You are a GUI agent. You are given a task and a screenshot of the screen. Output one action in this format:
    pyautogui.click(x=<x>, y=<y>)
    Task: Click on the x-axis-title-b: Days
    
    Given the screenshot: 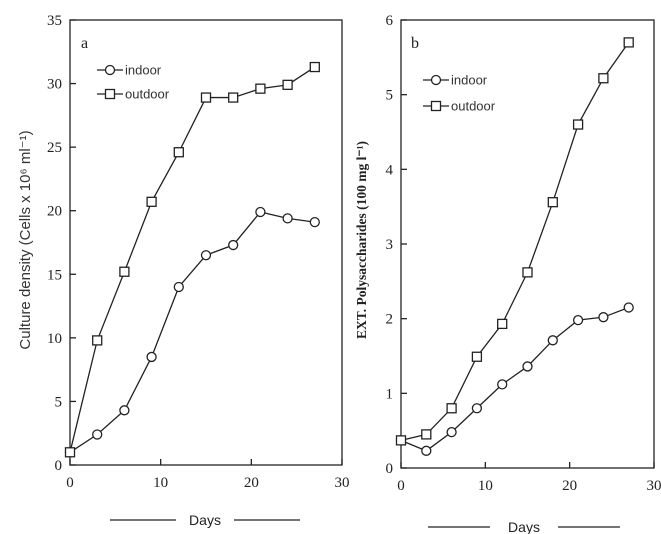 What is the action you would take?
    pyautogui.click(x=524, y=526)
    